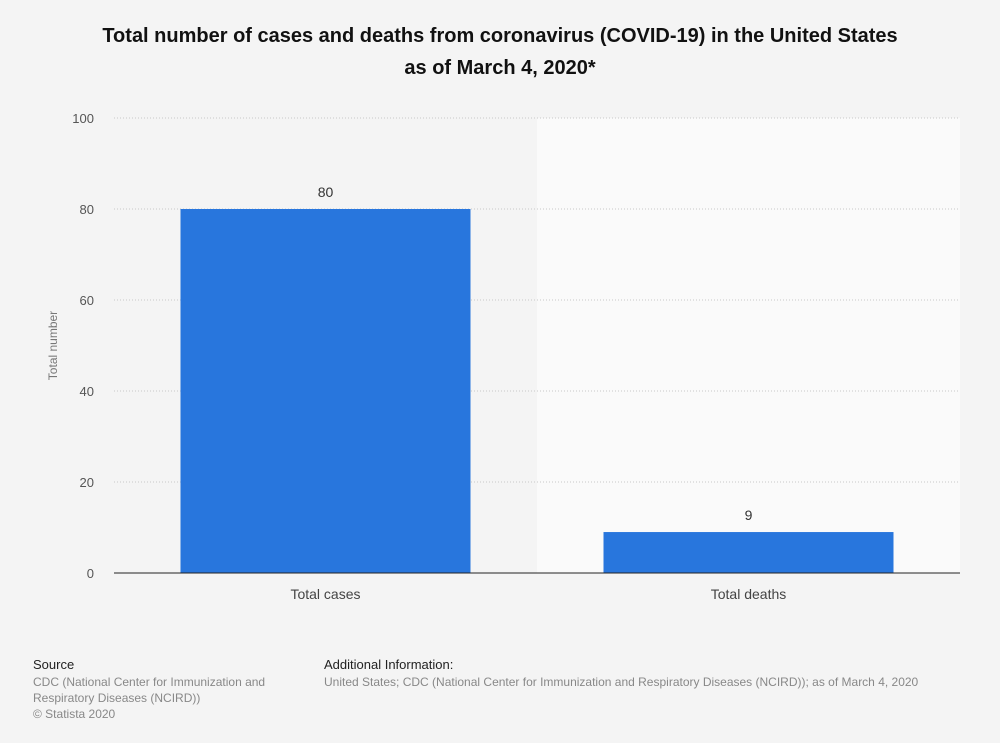 This screenshot has height=743, width=1000. Describe the element at coordinates (117, 698) in the screenshot. I see `source-line-2: Respiratory Diseases (NCIRD))` at that location.